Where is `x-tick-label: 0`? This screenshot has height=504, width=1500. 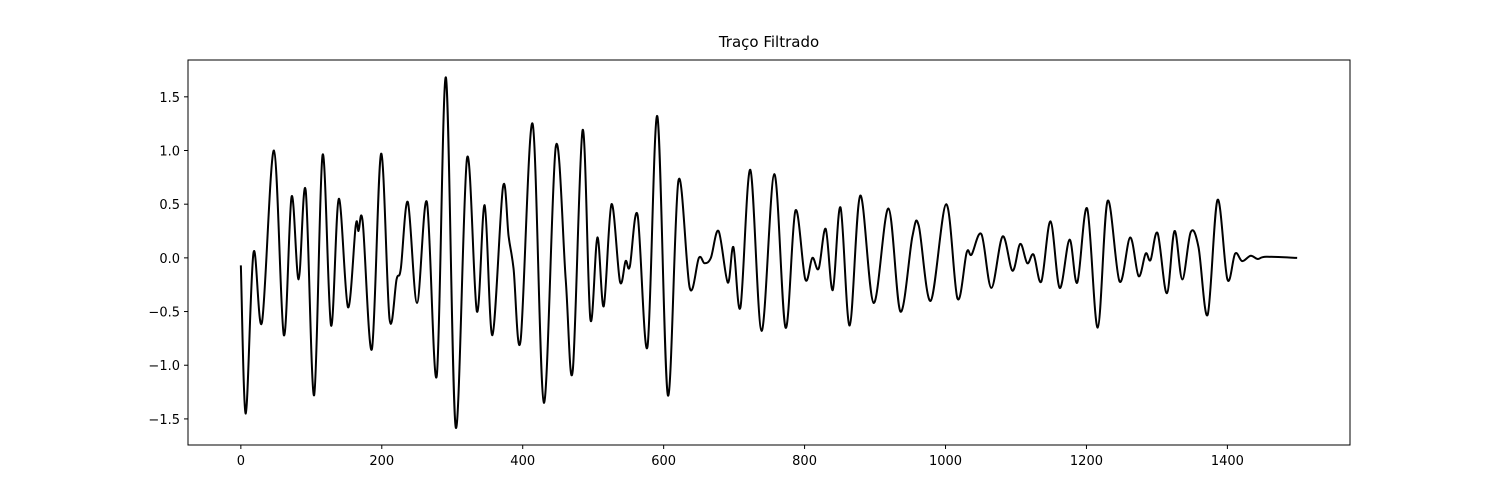 x-tick-label: 0 is located at coordinates (241, 461).